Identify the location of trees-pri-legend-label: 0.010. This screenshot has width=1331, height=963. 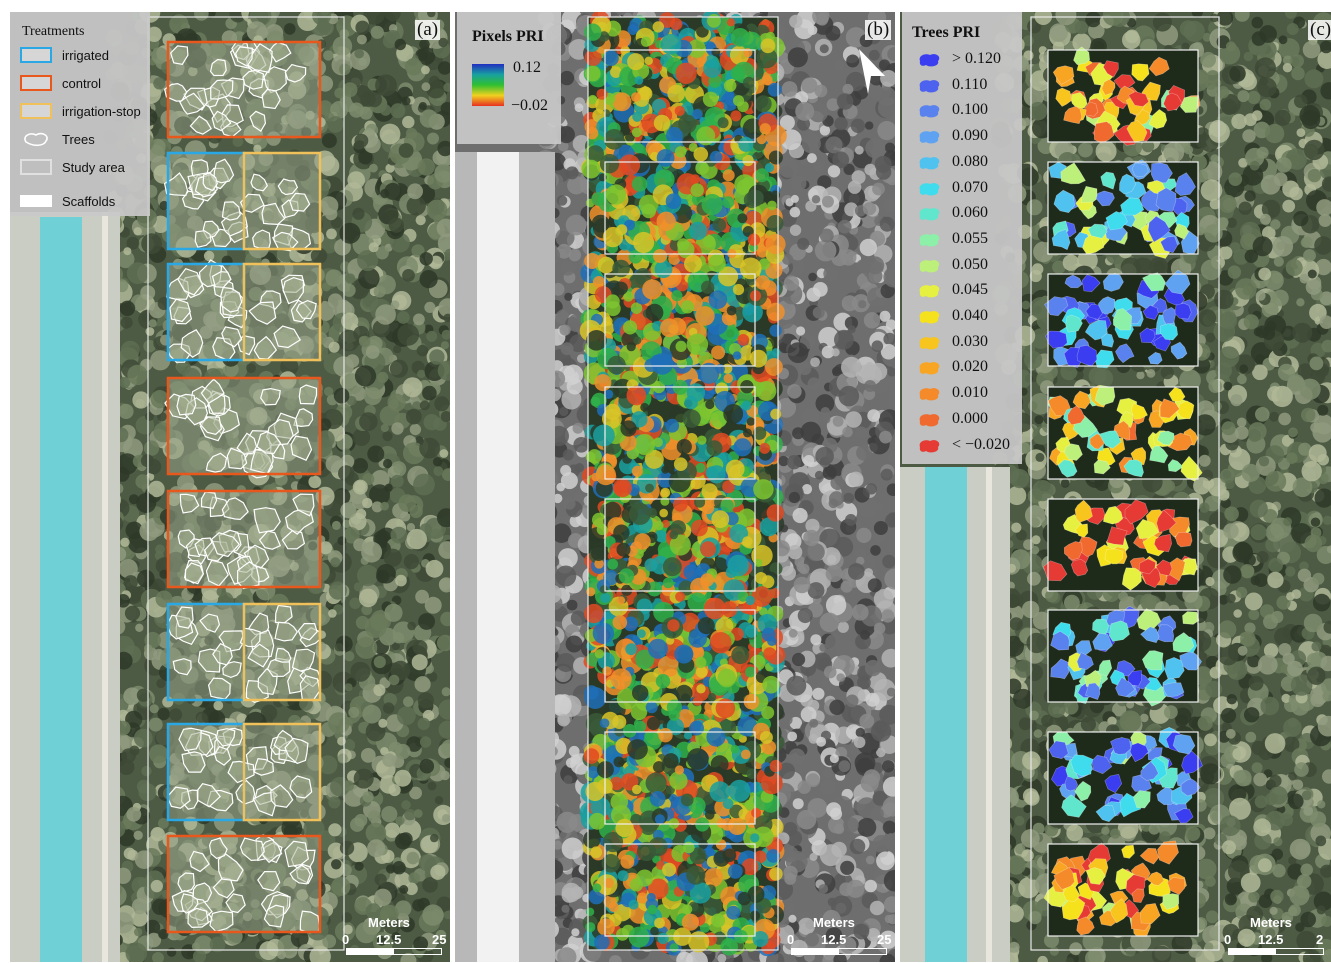
(970, 393).